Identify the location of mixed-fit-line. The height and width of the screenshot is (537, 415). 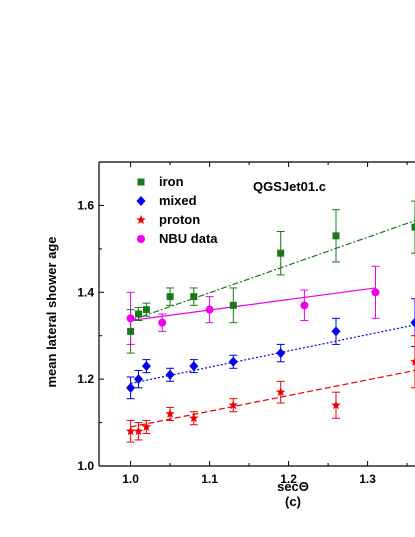
(272, 354).